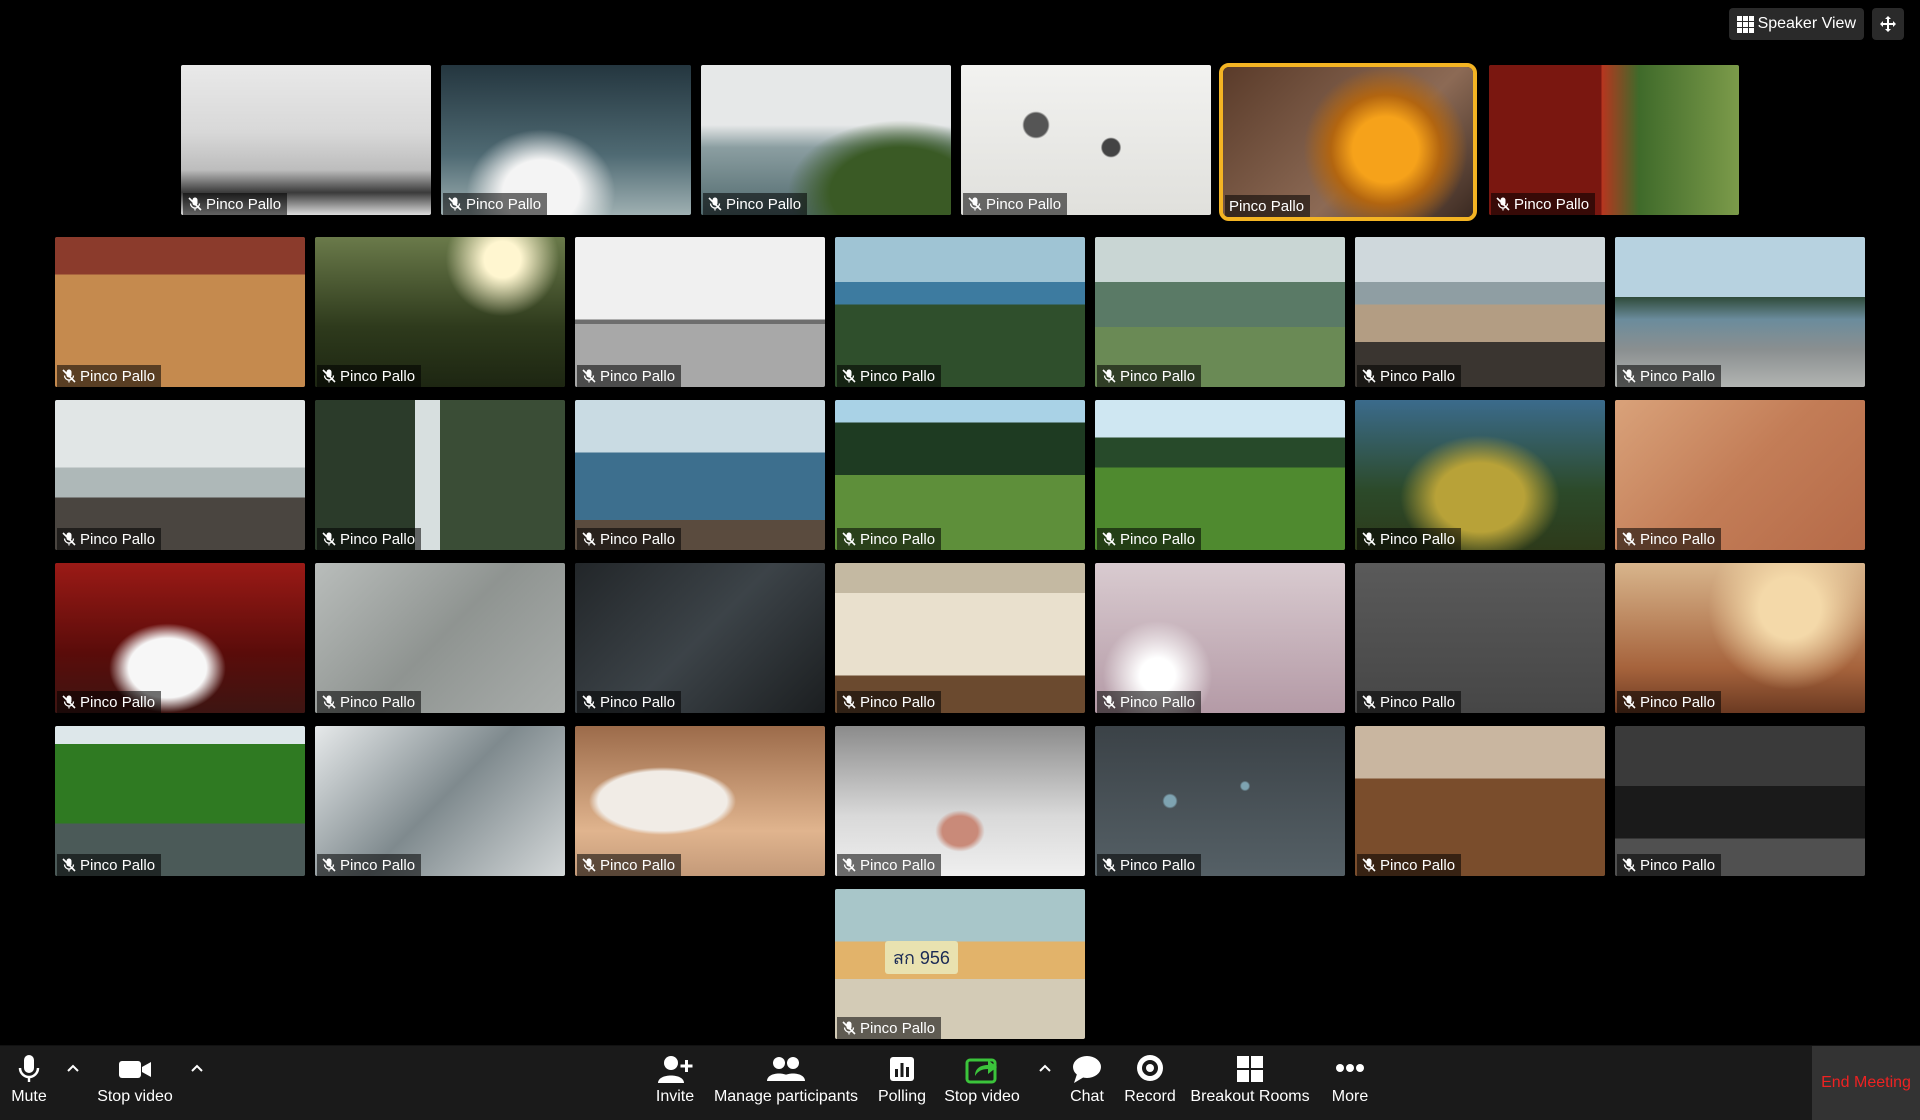 This screenshot has height=1120, width=1920. Describe the element at coordinates (135, 1084) in the screenshot. I see `stop-video-button: Stop video` at that location.